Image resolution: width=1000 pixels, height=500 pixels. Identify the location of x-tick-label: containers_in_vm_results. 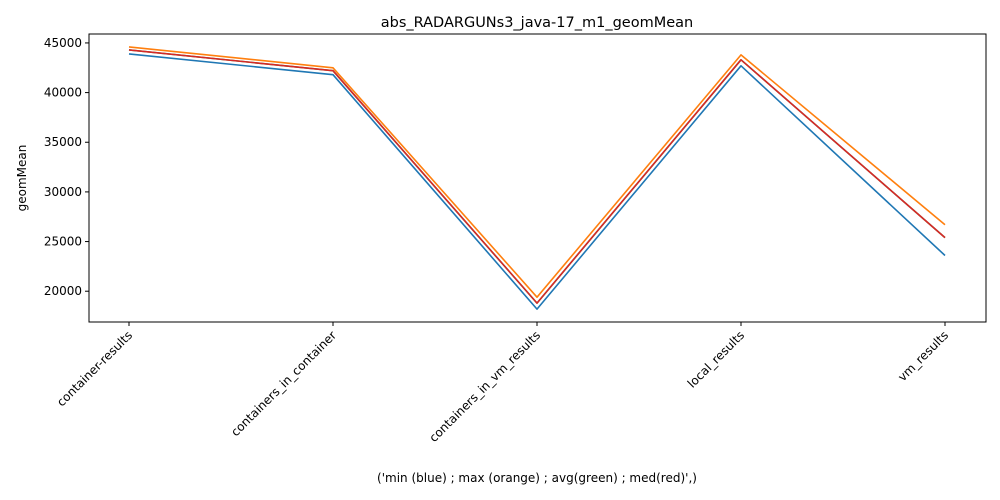
(484, 386).